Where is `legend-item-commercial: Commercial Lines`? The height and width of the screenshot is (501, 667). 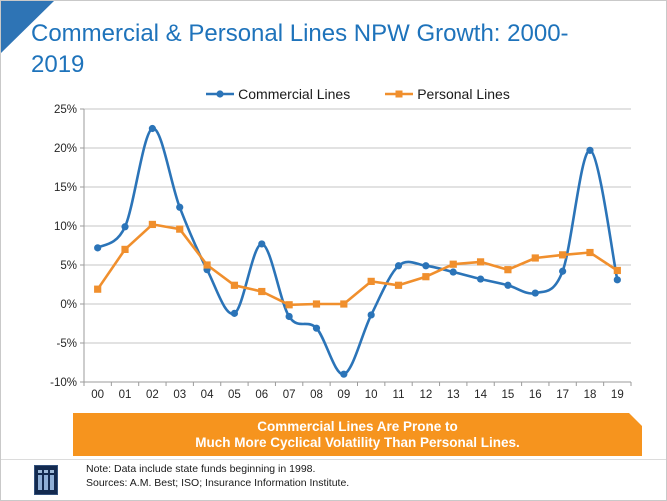 legend-item-commercial: Commercial Lines is located at coordinates (277, 94).